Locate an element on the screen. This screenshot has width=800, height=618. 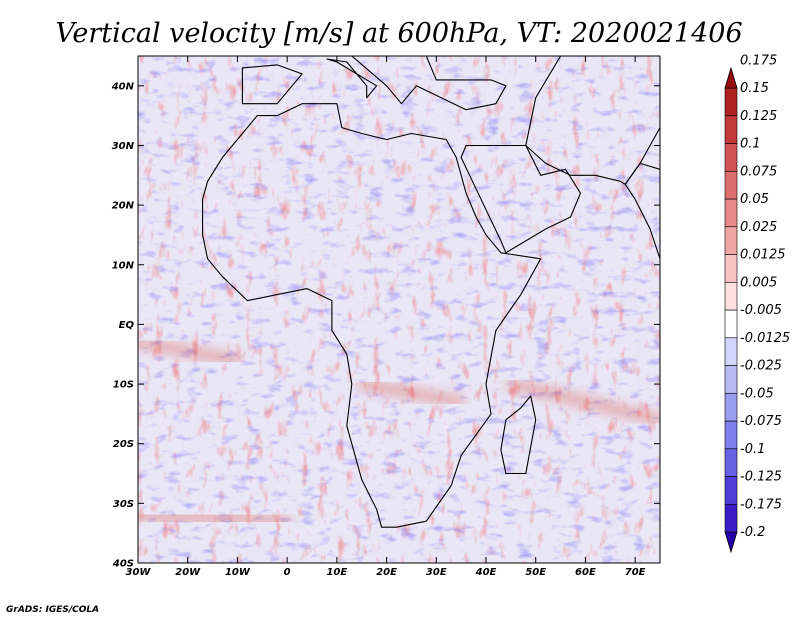
colorbar-label-10: 0.0125 is located at coordinates (763, 255).